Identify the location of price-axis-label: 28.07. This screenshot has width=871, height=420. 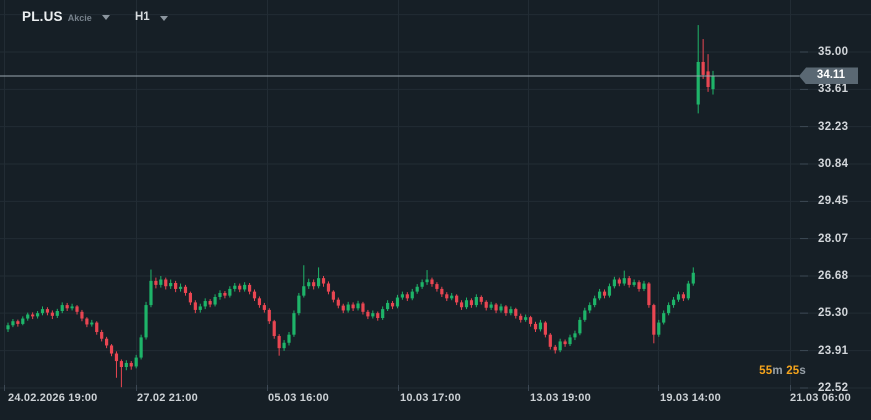
(833, 238).